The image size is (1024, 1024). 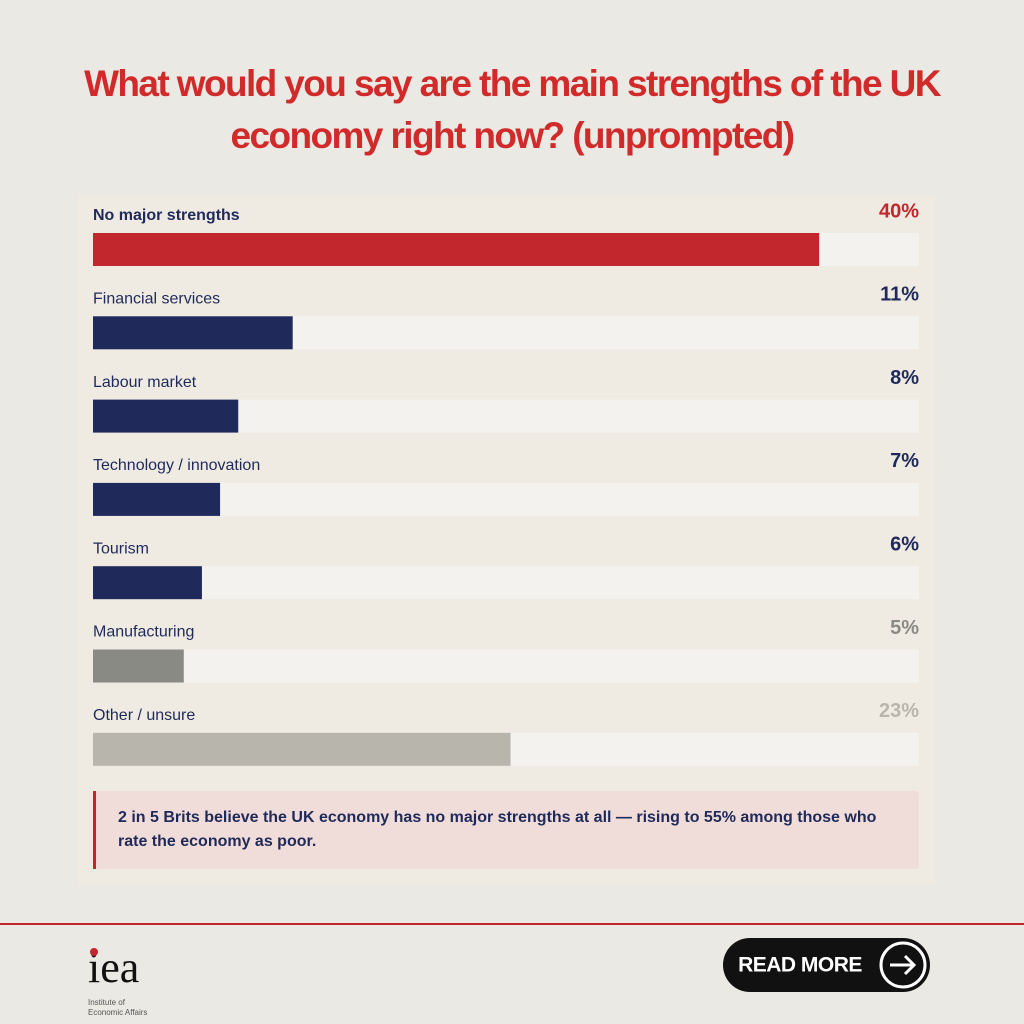 I want to click on arrow-circle, so click(x=903, y=965).